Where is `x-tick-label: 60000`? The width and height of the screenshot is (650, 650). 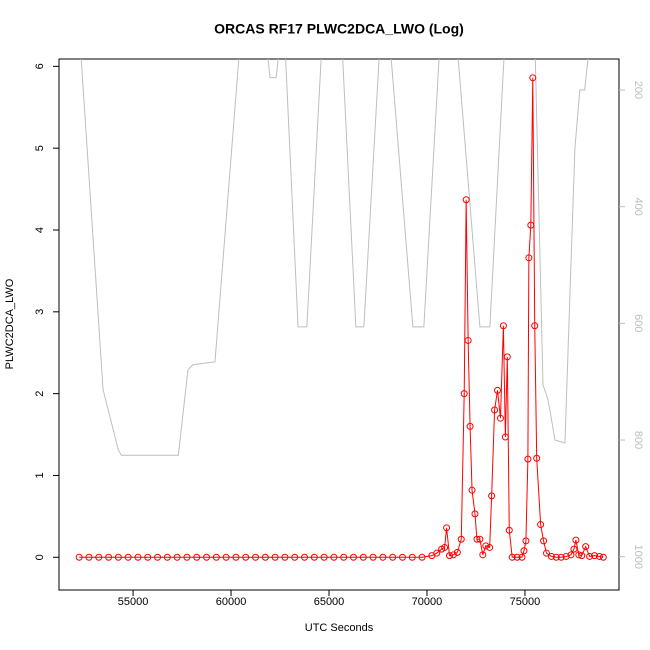 x-tick-label: 60000 is located at coordinates (231, 602).